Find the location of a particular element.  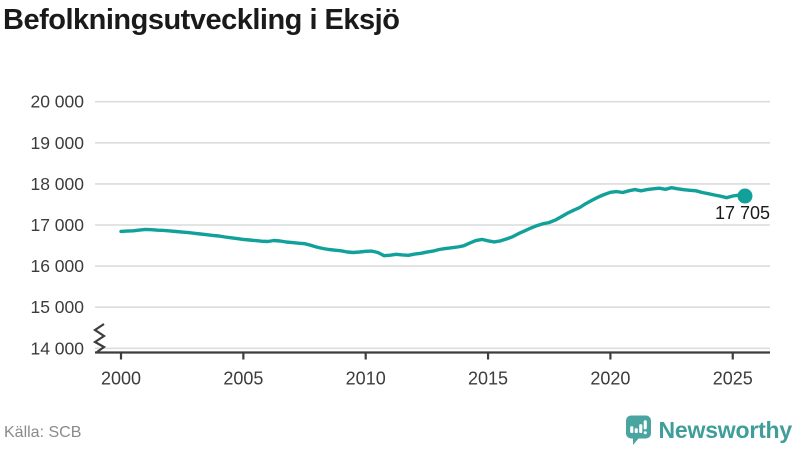

x-tick-label-2000: 2000 is located at coordinates (121, 379).